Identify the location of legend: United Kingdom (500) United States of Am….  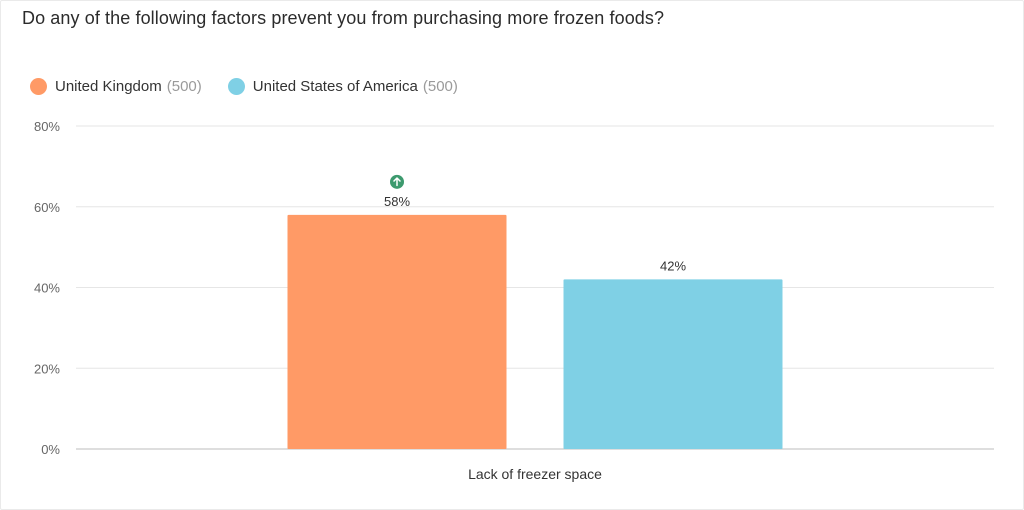
(244, 86).